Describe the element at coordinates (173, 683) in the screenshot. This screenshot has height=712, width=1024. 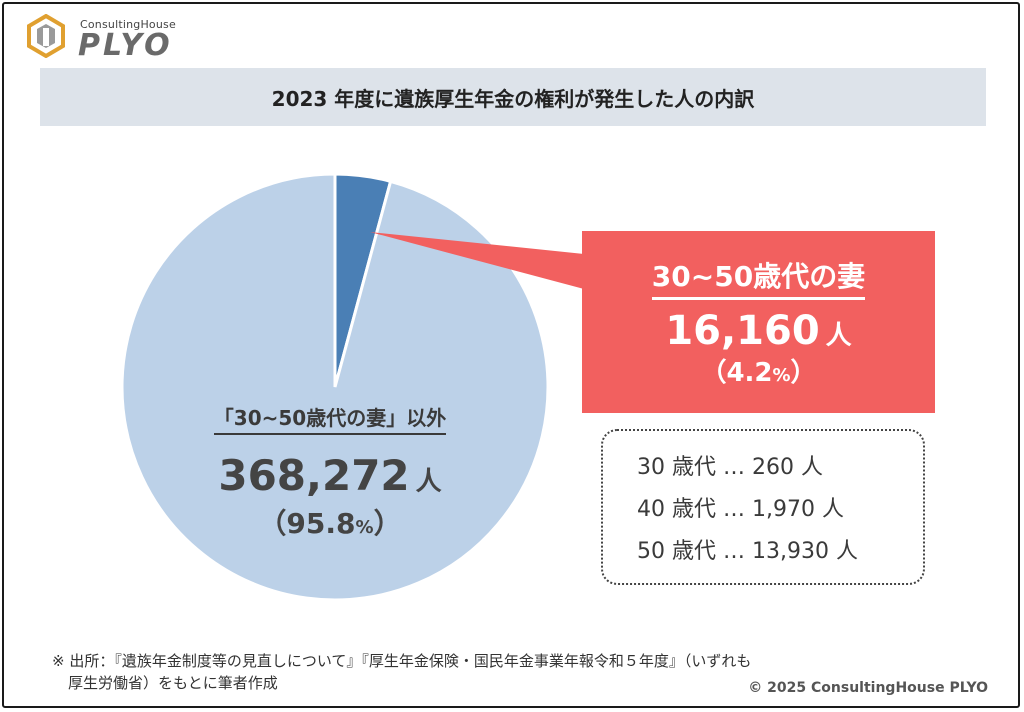
I see `footnote-line-2: 厚生労働省）をもとに筆者作成` at that location.